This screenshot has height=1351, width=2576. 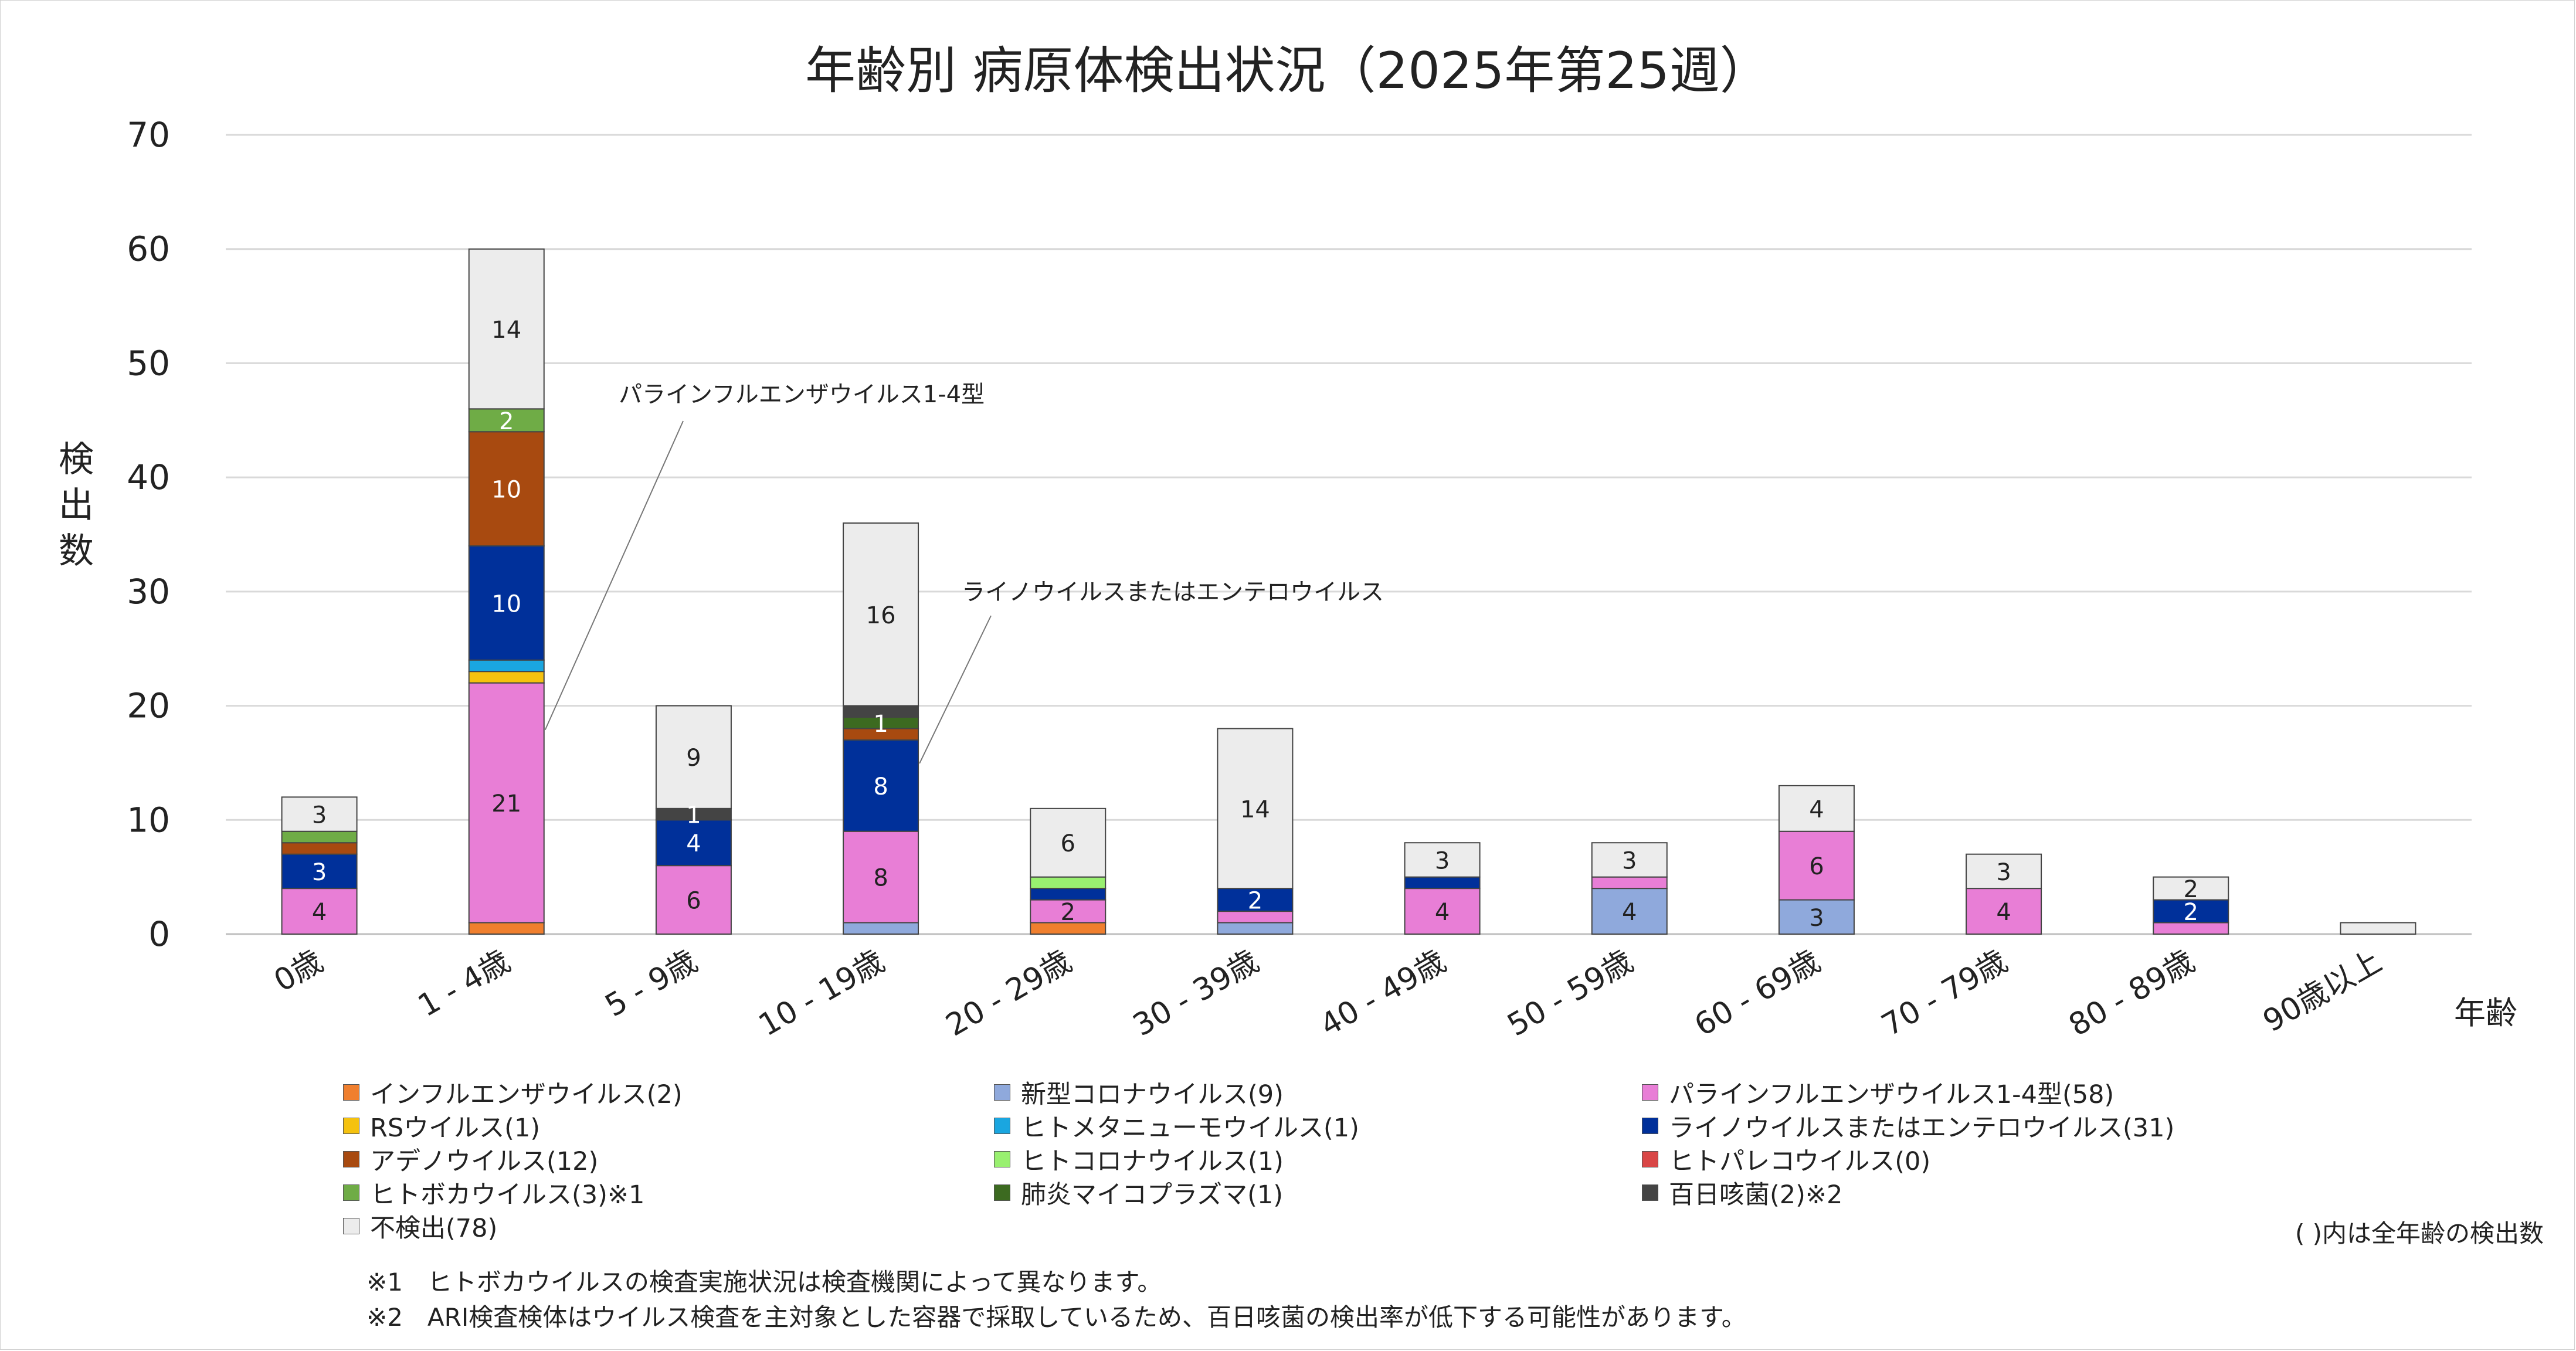 I want to click on legend-item: ヒトメタニューモウイルス(1), so click(x=1176, y=1125).